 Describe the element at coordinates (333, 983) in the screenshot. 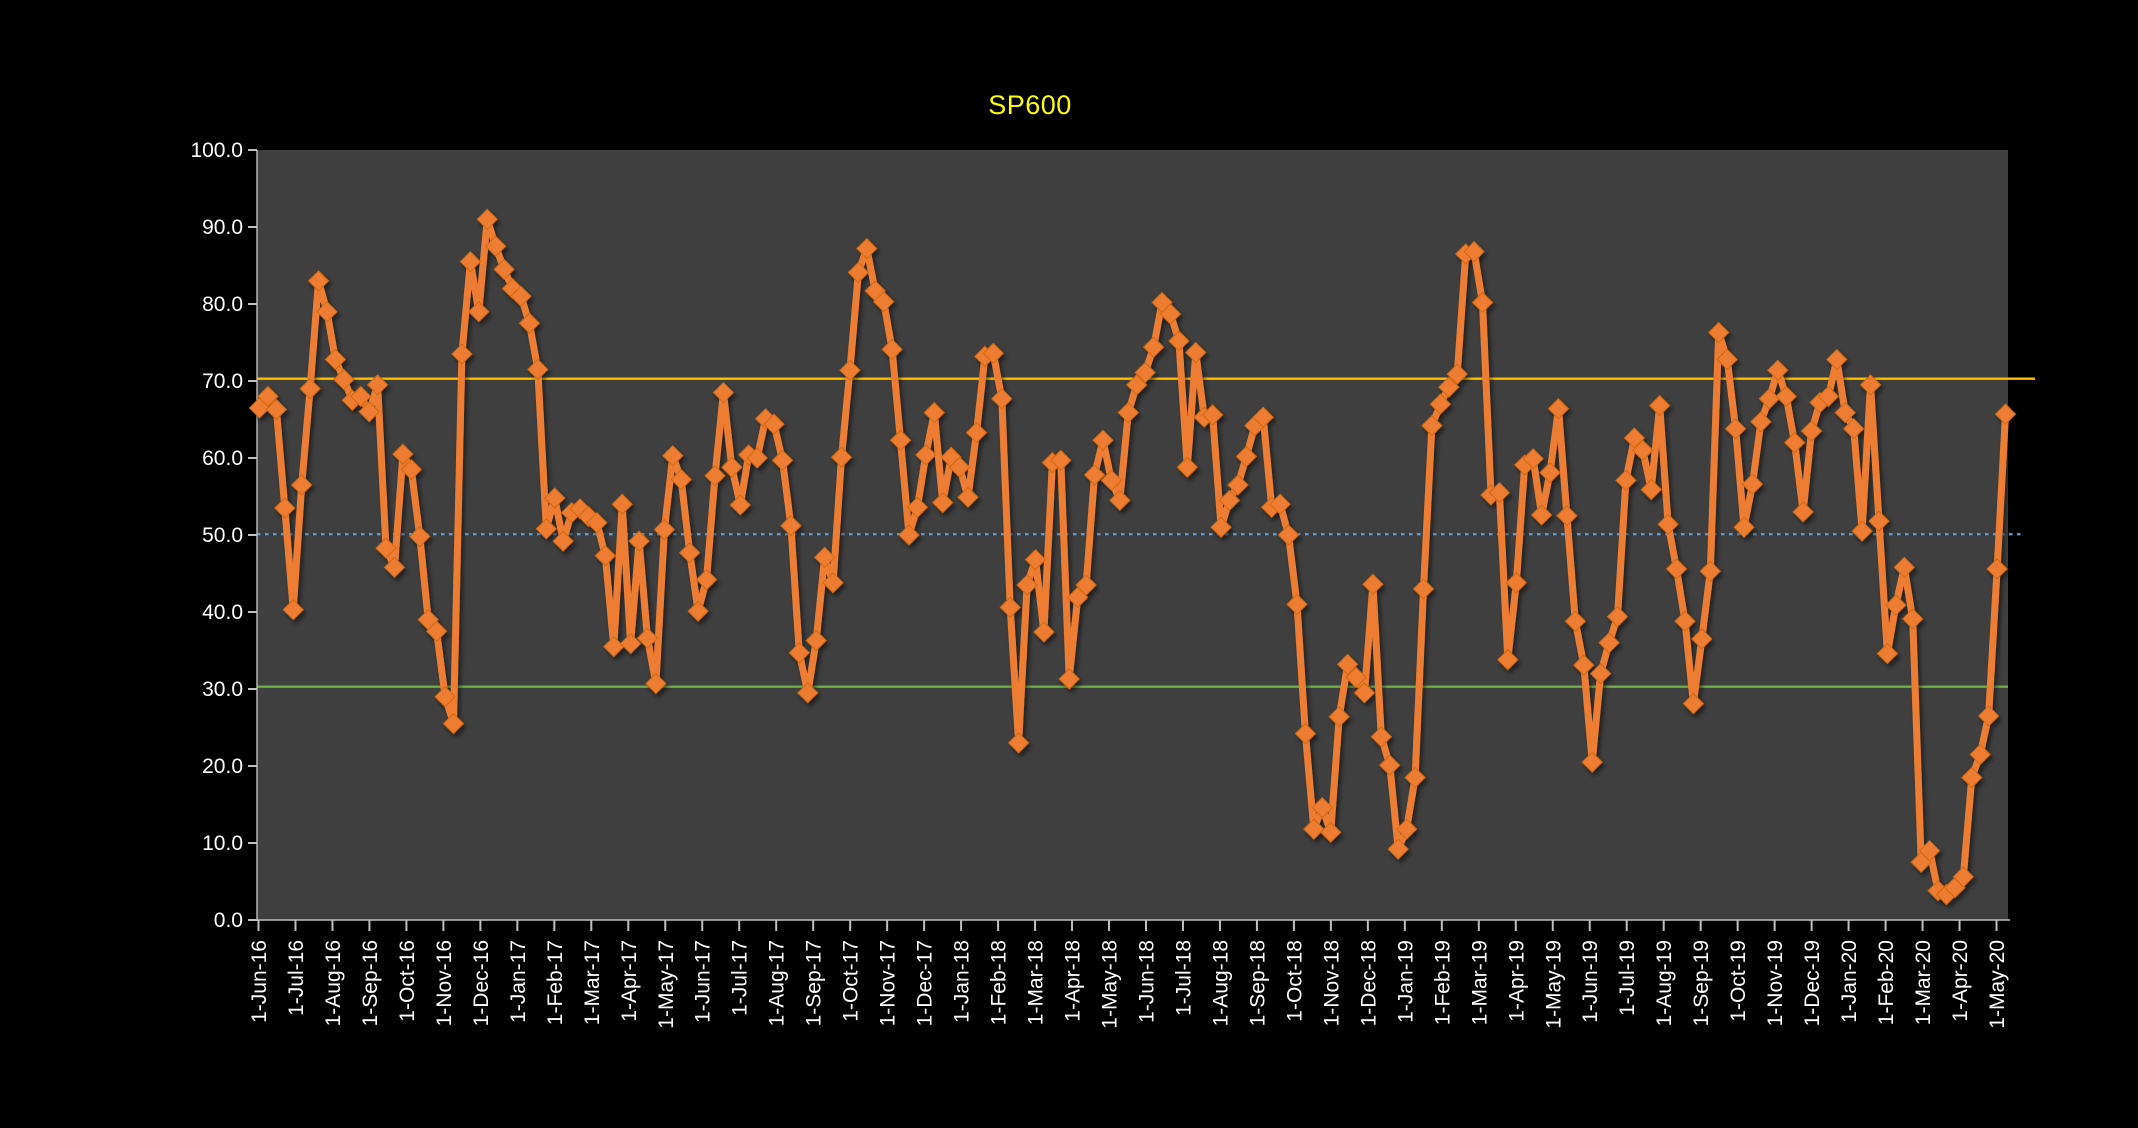

I see `x-axis-tick-label: 1-Aug-16` at that location.